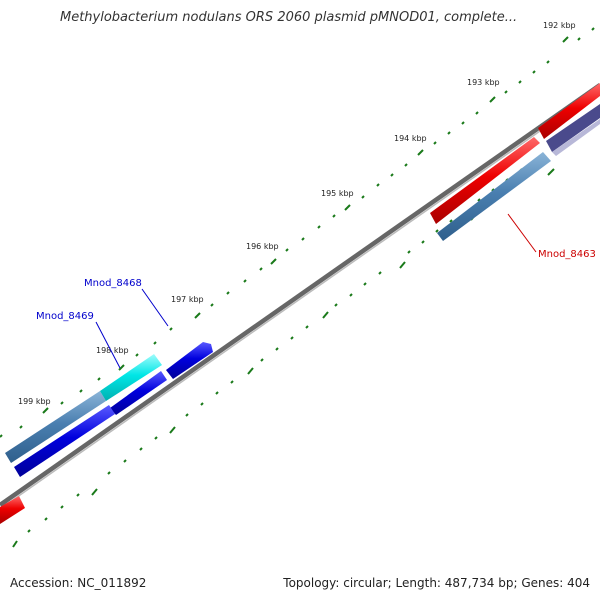 The image size is (600, 600). I want to click on tick-label: 193 kbp, so click(483, 82).